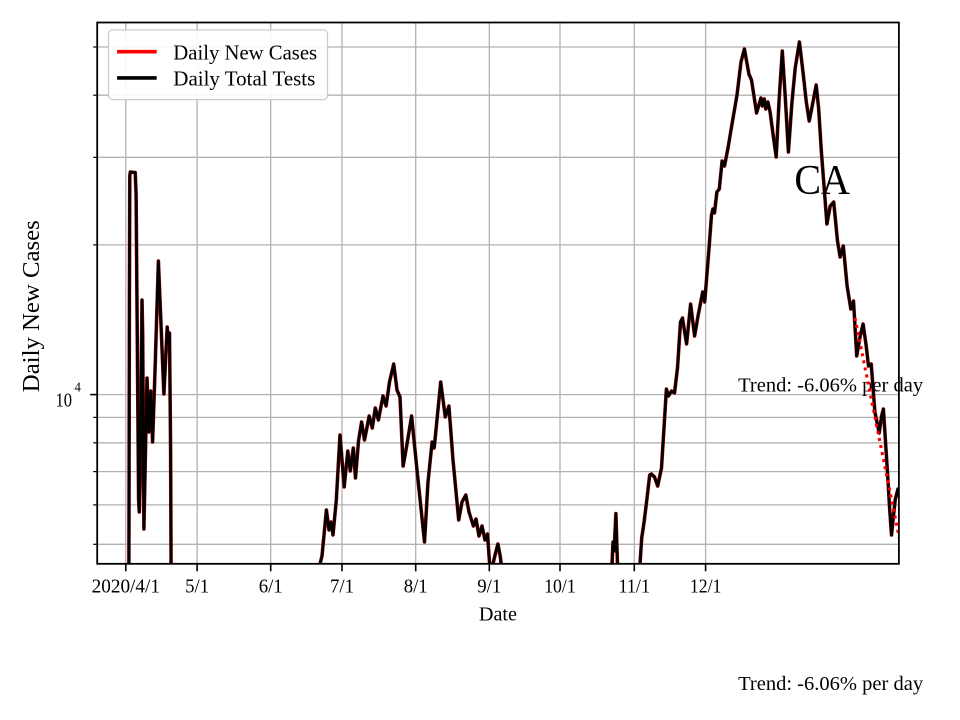 The height and width of the screenshot is (720, 960). Describe the element at coordinates (706, 586) in the screenshot. I see `svg-text: 12/1` at that location.